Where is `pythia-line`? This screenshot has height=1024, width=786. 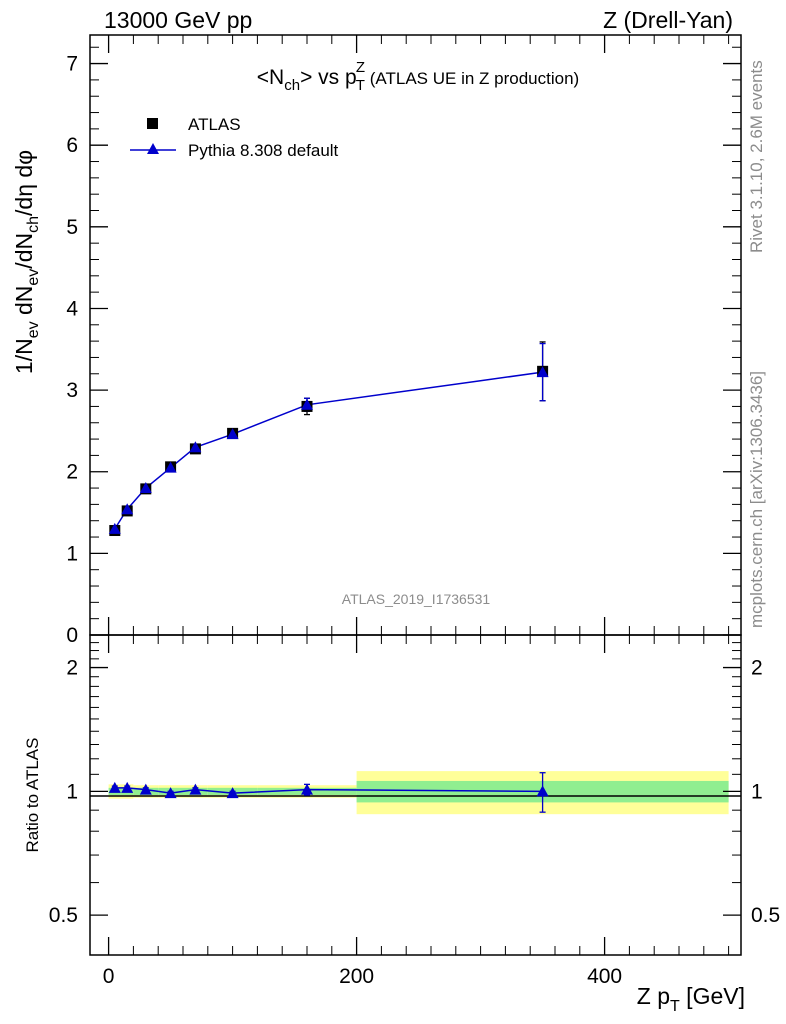 pythia-line is located at coordinates (328, 450).